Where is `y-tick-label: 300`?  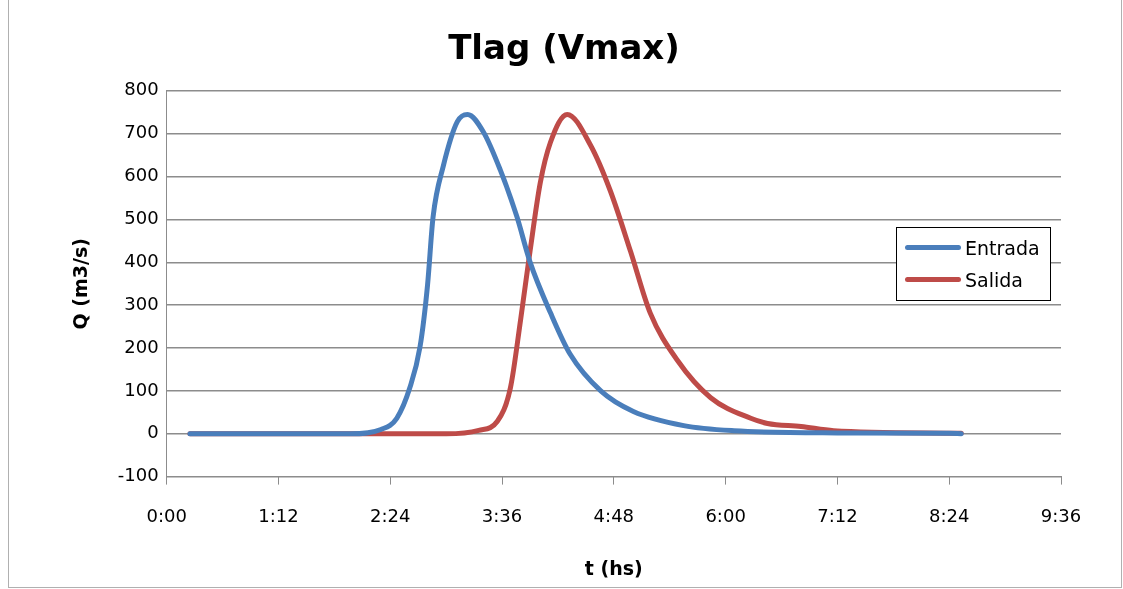
y-tick-label: 300 is located at coordinates (141, 303).